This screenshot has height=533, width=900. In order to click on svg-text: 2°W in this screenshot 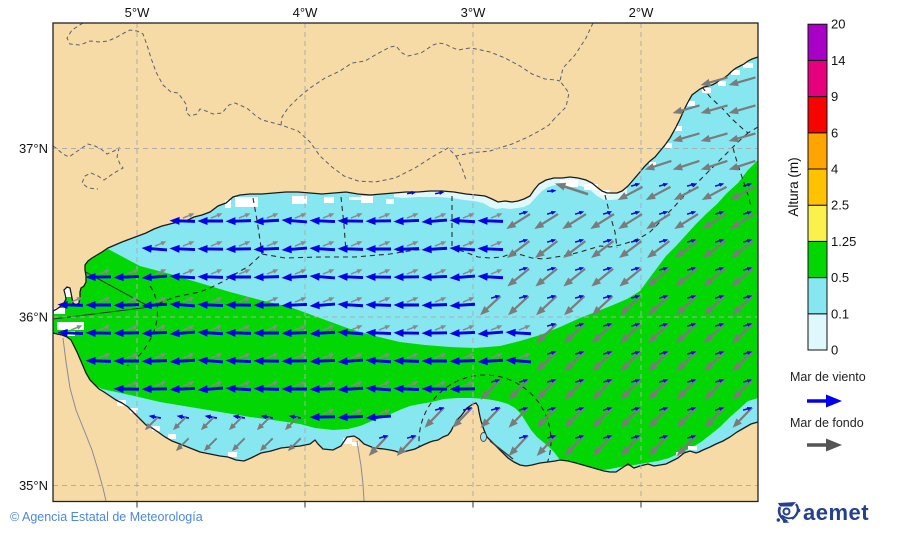, I will do `click(641, 12)`.